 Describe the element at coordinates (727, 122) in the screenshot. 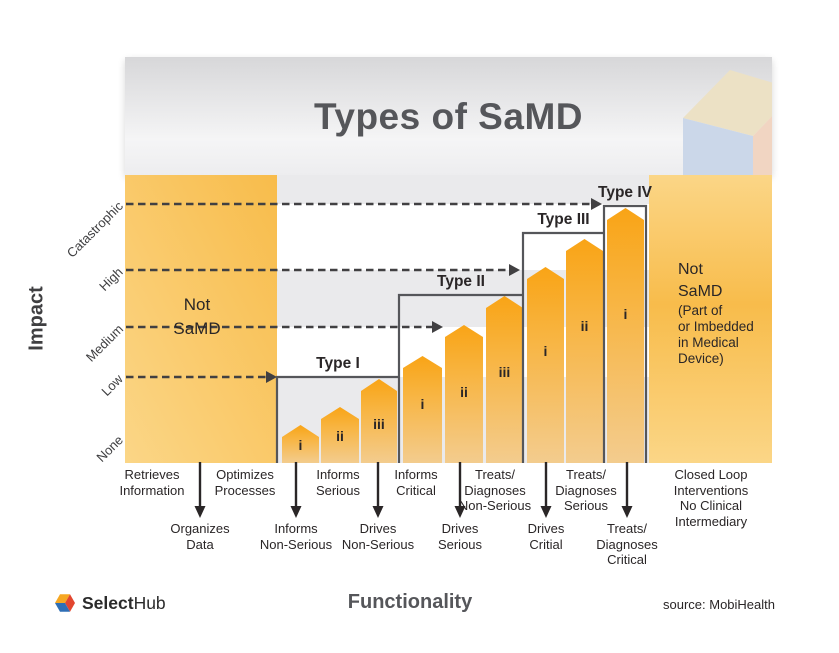

I see `cube-decoration-icon` at that location.